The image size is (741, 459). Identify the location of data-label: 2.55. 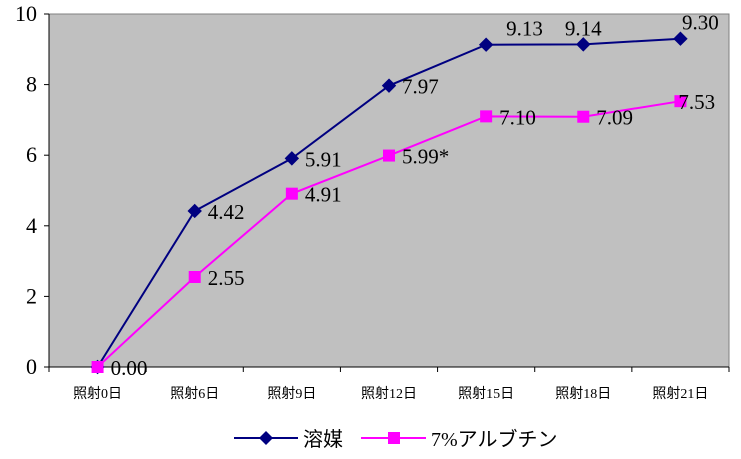
(226, 278).